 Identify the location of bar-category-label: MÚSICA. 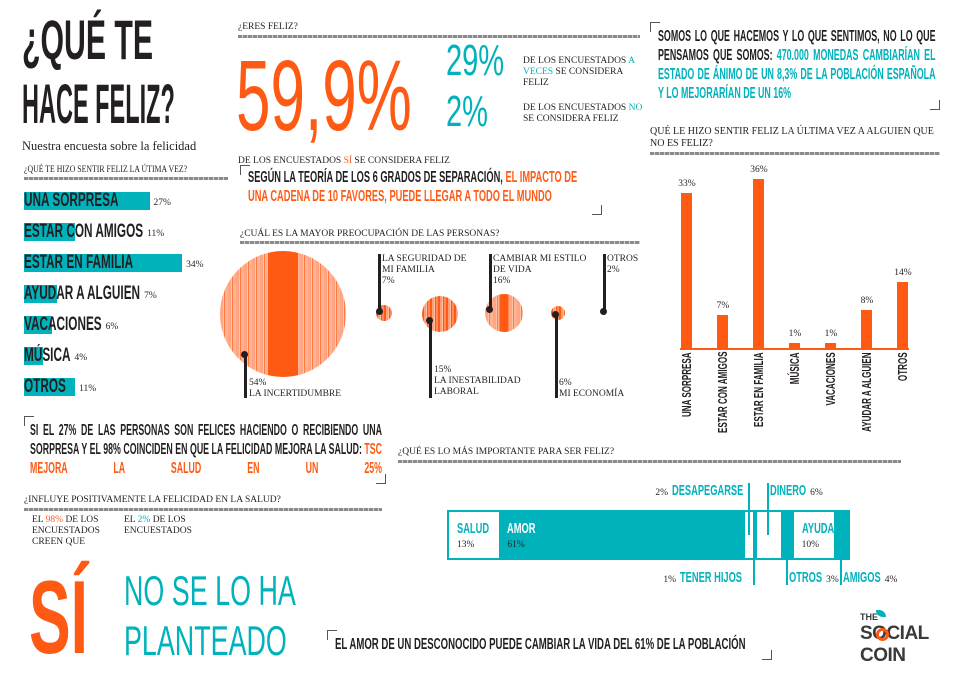
(794, 367).